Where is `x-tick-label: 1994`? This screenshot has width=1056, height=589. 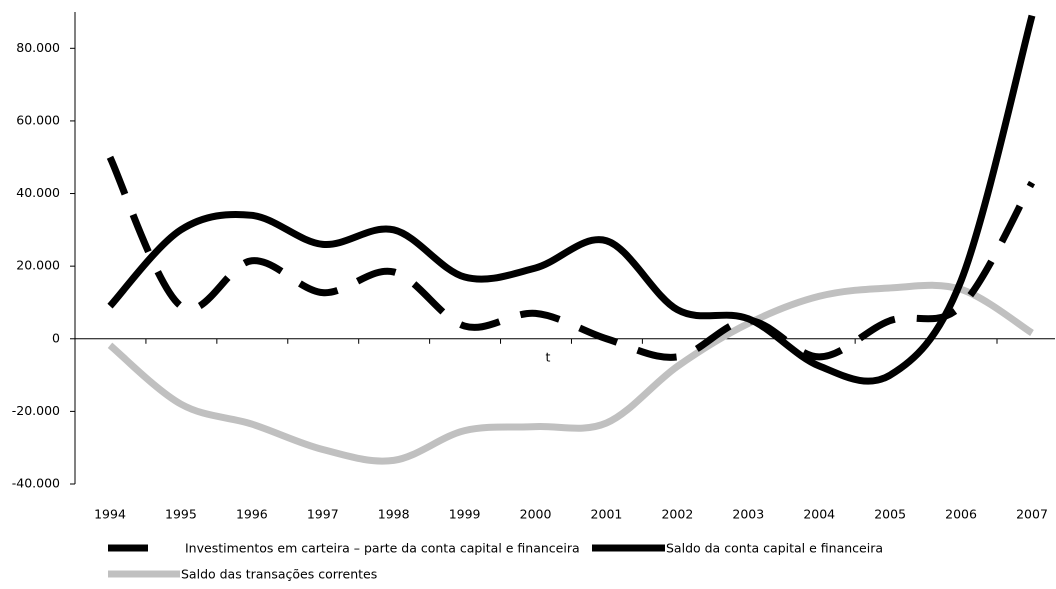 x-tick-label: 1994 is located at coordinates (110, 514).